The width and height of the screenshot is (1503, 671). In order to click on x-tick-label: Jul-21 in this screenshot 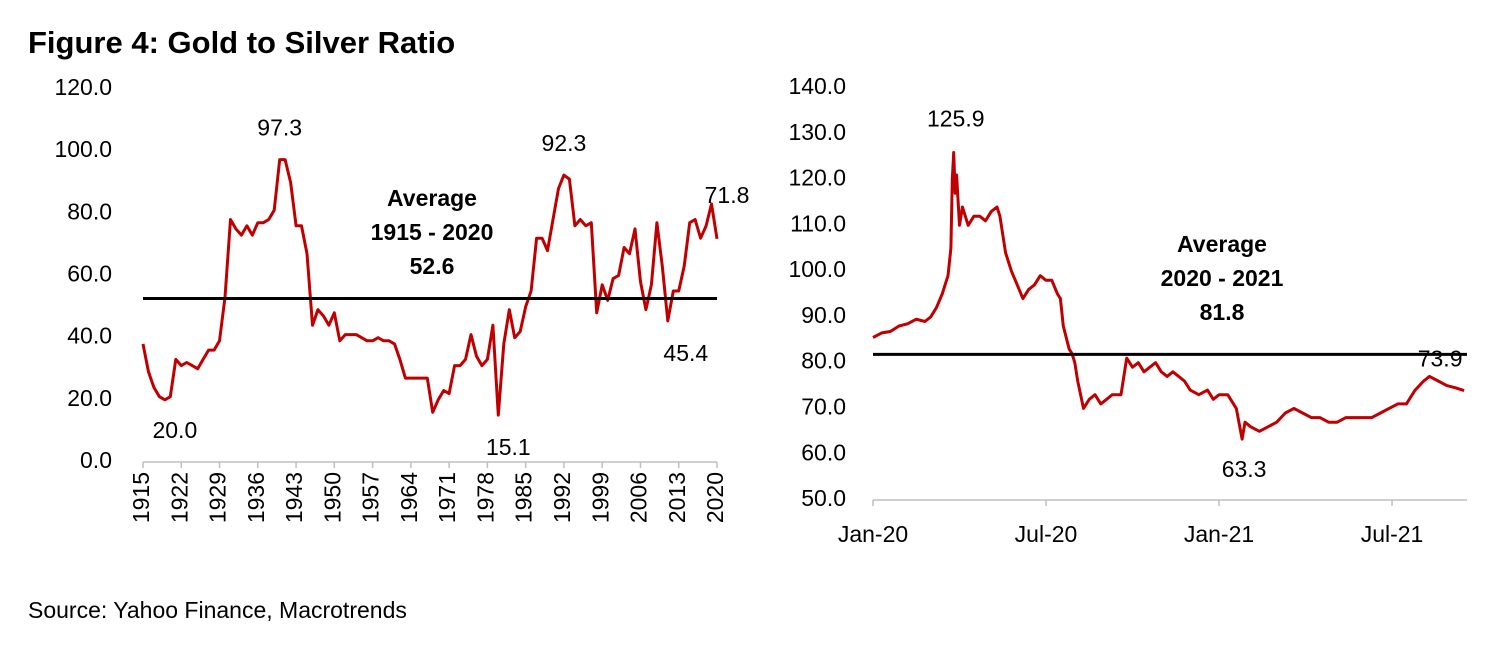, I will do `click(1392, 534)`.